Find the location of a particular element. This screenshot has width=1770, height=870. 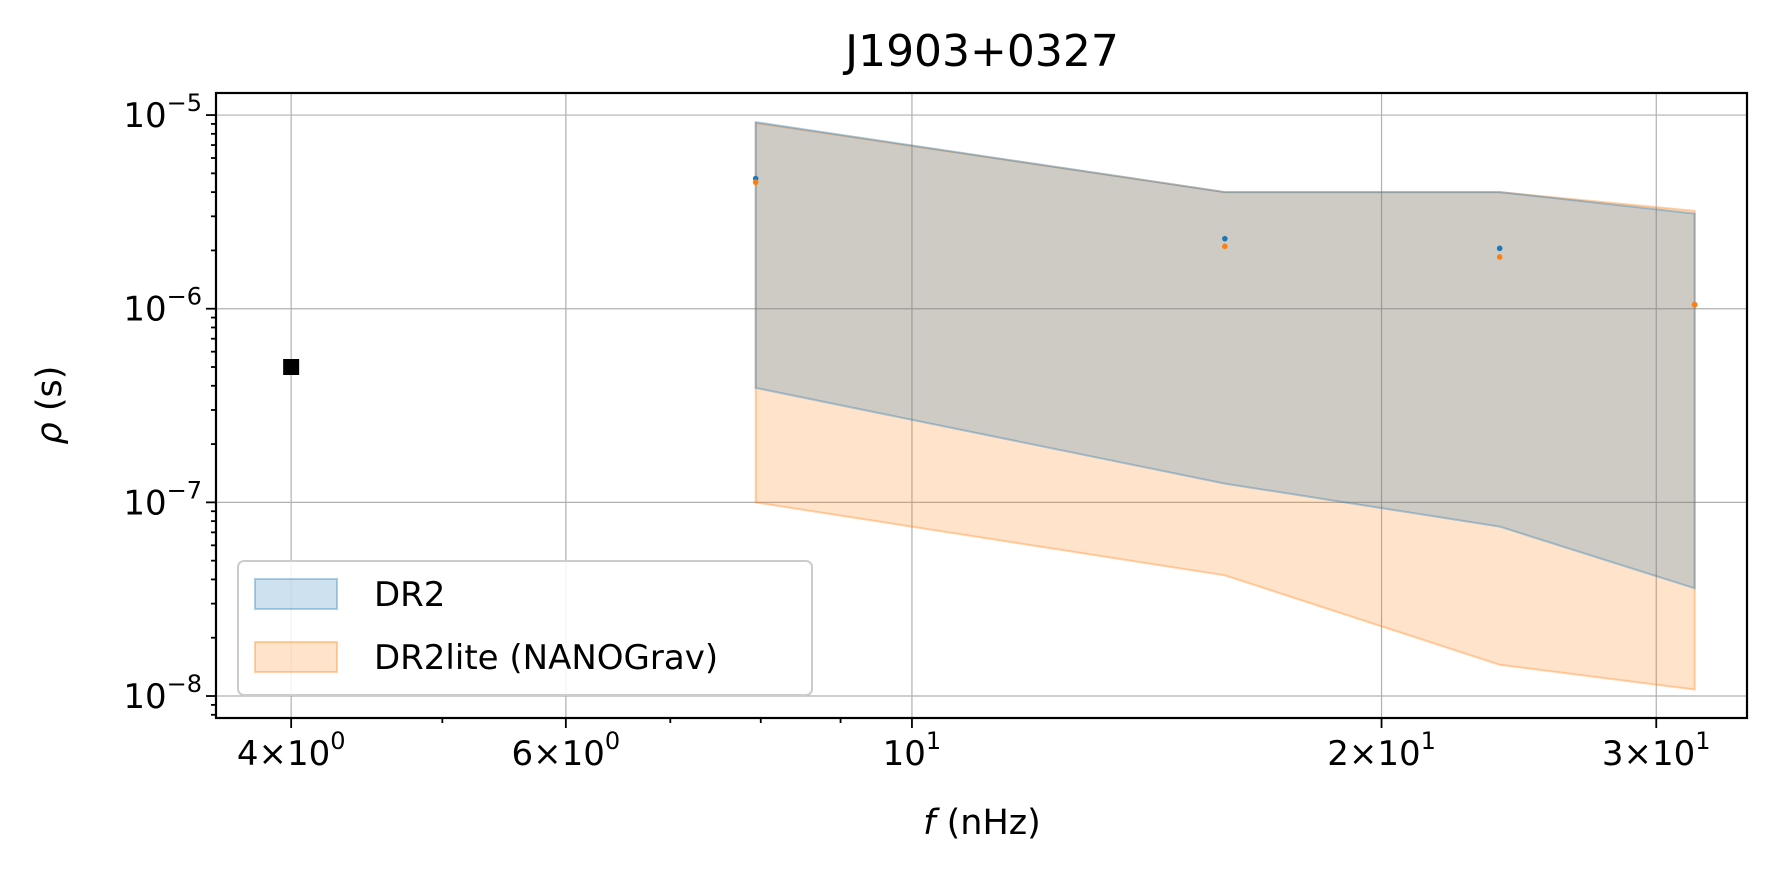

y-axis-label: ρ (s) is located at coordinates (50, 405).